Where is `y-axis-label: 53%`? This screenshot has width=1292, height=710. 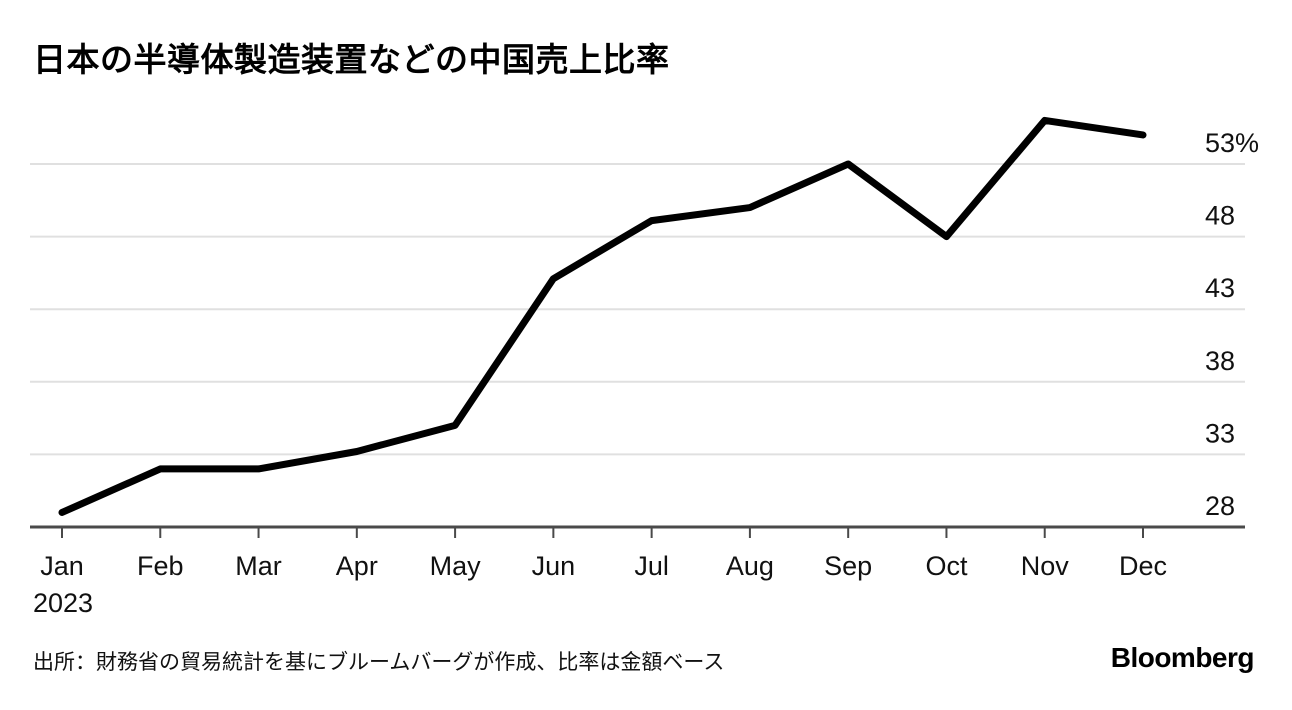
y-axis-label: 53% is located at coordinates (1232, 143).